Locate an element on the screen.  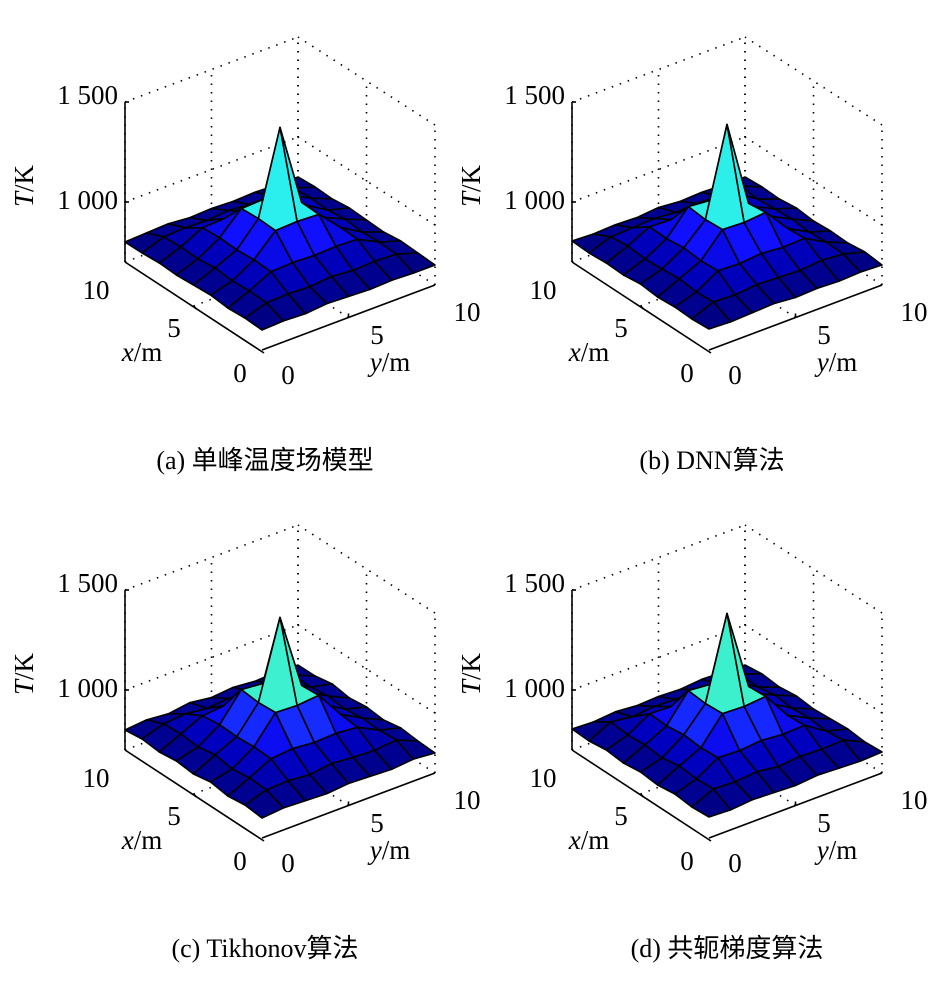
panel-caption: (d) 共轭梯度算法 is located at coordinates (727, 948).